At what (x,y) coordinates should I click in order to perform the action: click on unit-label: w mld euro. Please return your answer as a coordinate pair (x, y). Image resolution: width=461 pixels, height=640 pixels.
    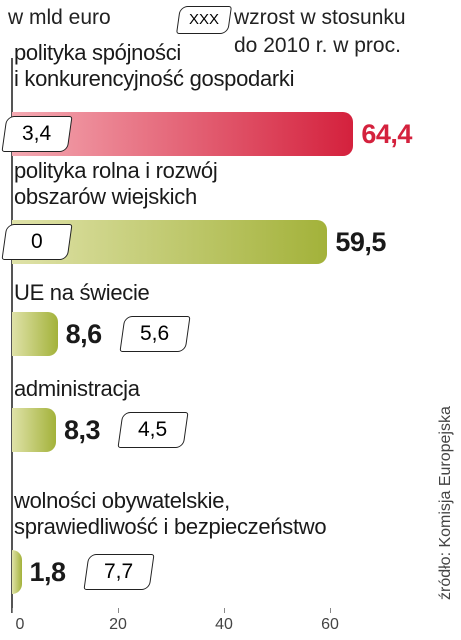
    Looking at the image, I should click on (59, 17).